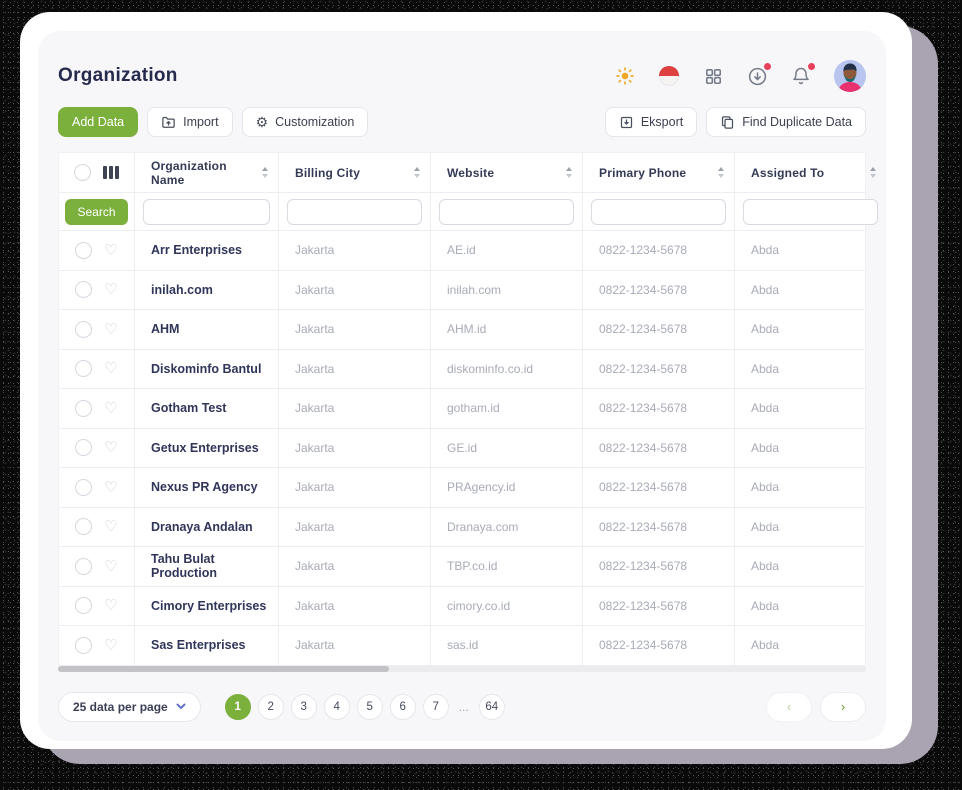 This screenshot has width=962, height=790. What do you see at coordinates (181, 706) in the screenshot?
I see `chevron-down-icon` at bounding box center [181, 706].